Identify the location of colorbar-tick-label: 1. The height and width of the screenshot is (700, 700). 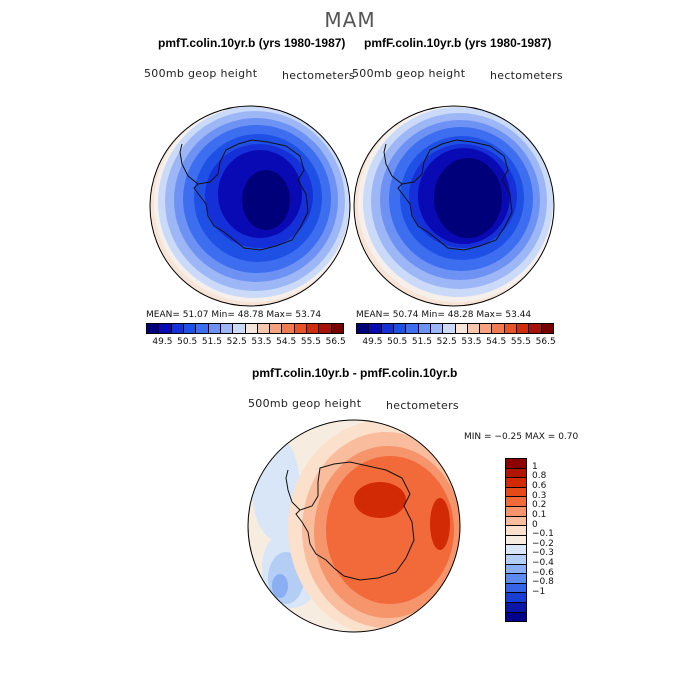
(535, 466).